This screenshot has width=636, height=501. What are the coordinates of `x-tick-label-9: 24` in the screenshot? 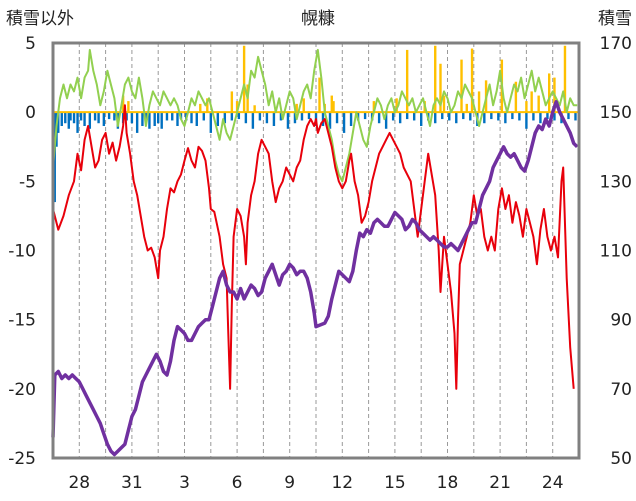 It's located at (553, 483).